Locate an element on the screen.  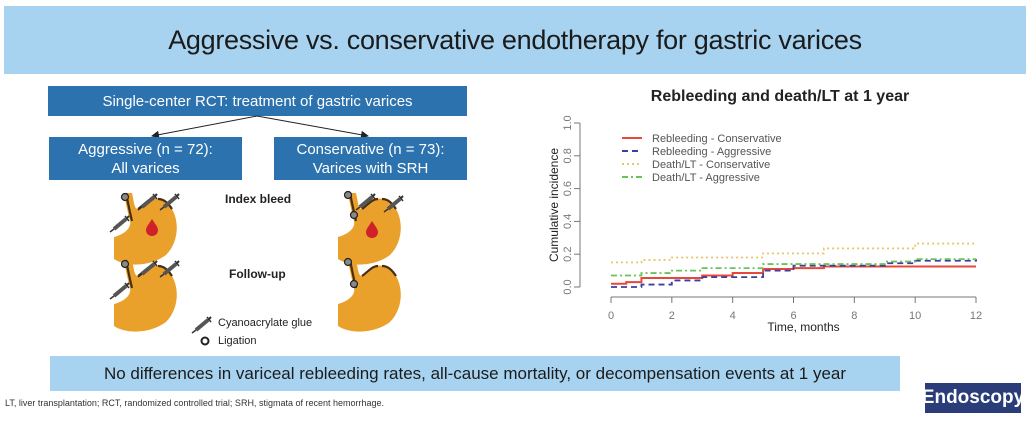
stomach-illustrations is located at coordinates (256, 268).